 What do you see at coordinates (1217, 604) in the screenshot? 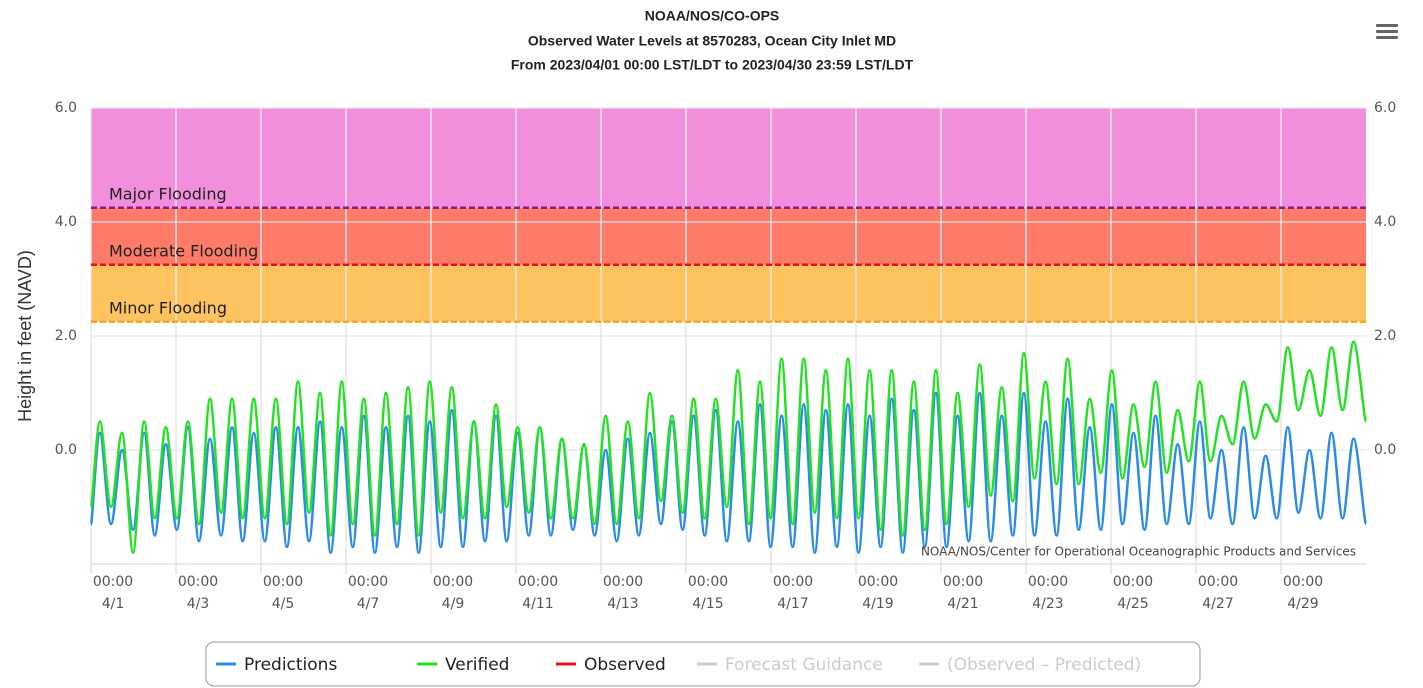
I see `x-tick-label: 4/27` at bounding box center [1217, 604].